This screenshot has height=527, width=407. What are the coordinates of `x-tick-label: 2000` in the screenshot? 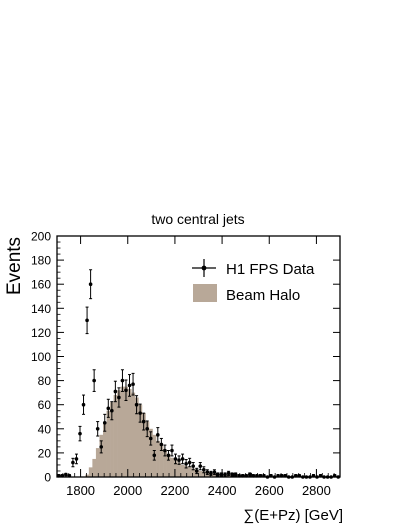 It's located at (127, 490).